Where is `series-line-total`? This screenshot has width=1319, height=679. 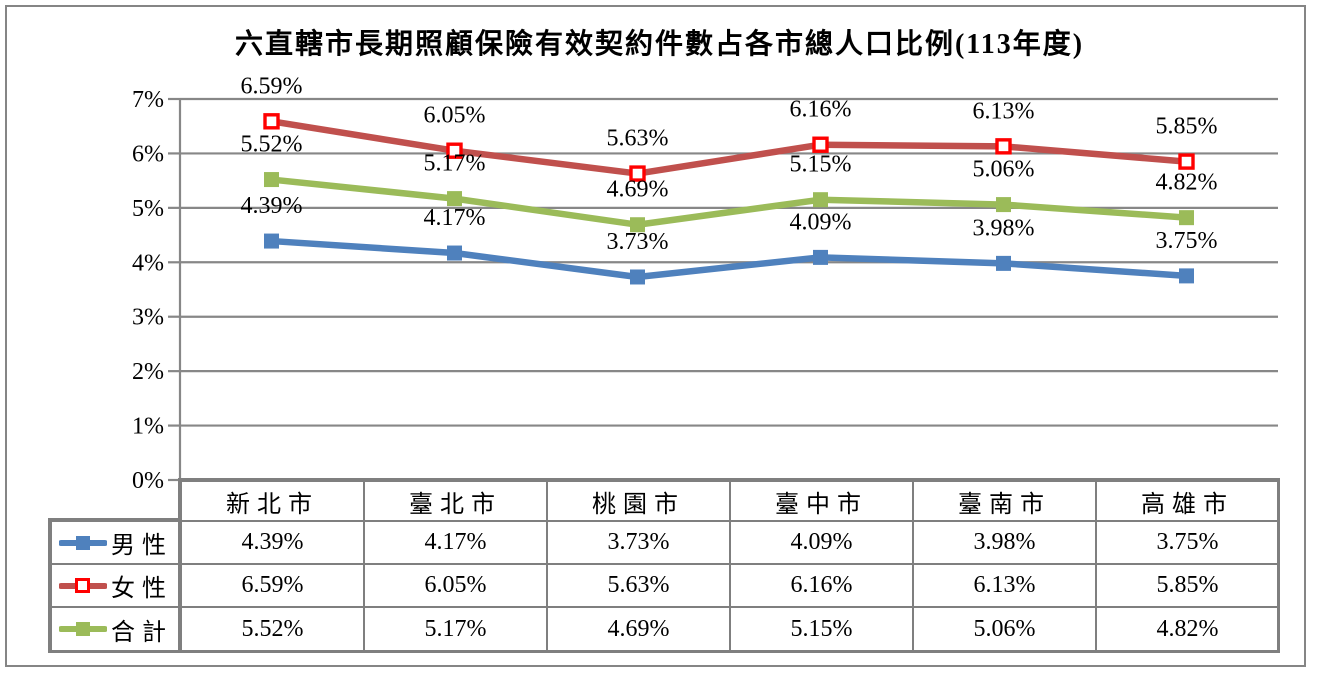 series-line-total is located at coordinates (729, 202).